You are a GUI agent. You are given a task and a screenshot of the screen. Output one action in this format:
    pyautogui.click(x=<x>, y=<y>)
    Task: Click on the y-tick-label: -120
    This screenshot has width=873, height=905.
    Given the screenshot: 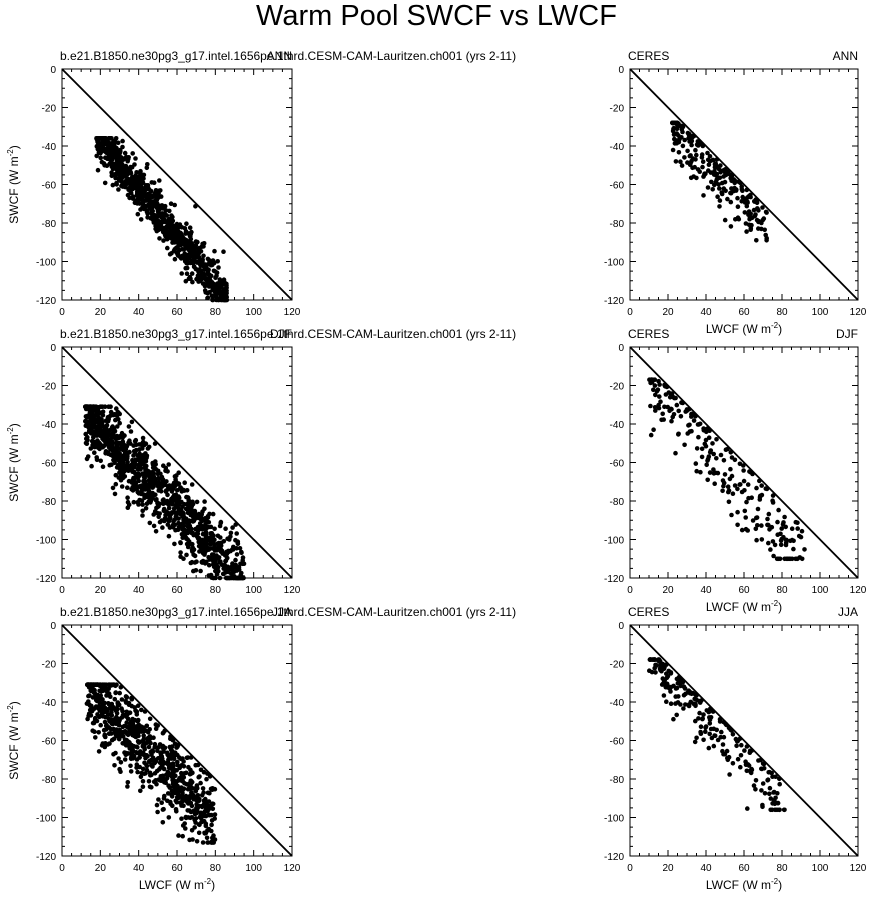 What is the action you would take?
    pyautogui.click(x=614, y=857)
    